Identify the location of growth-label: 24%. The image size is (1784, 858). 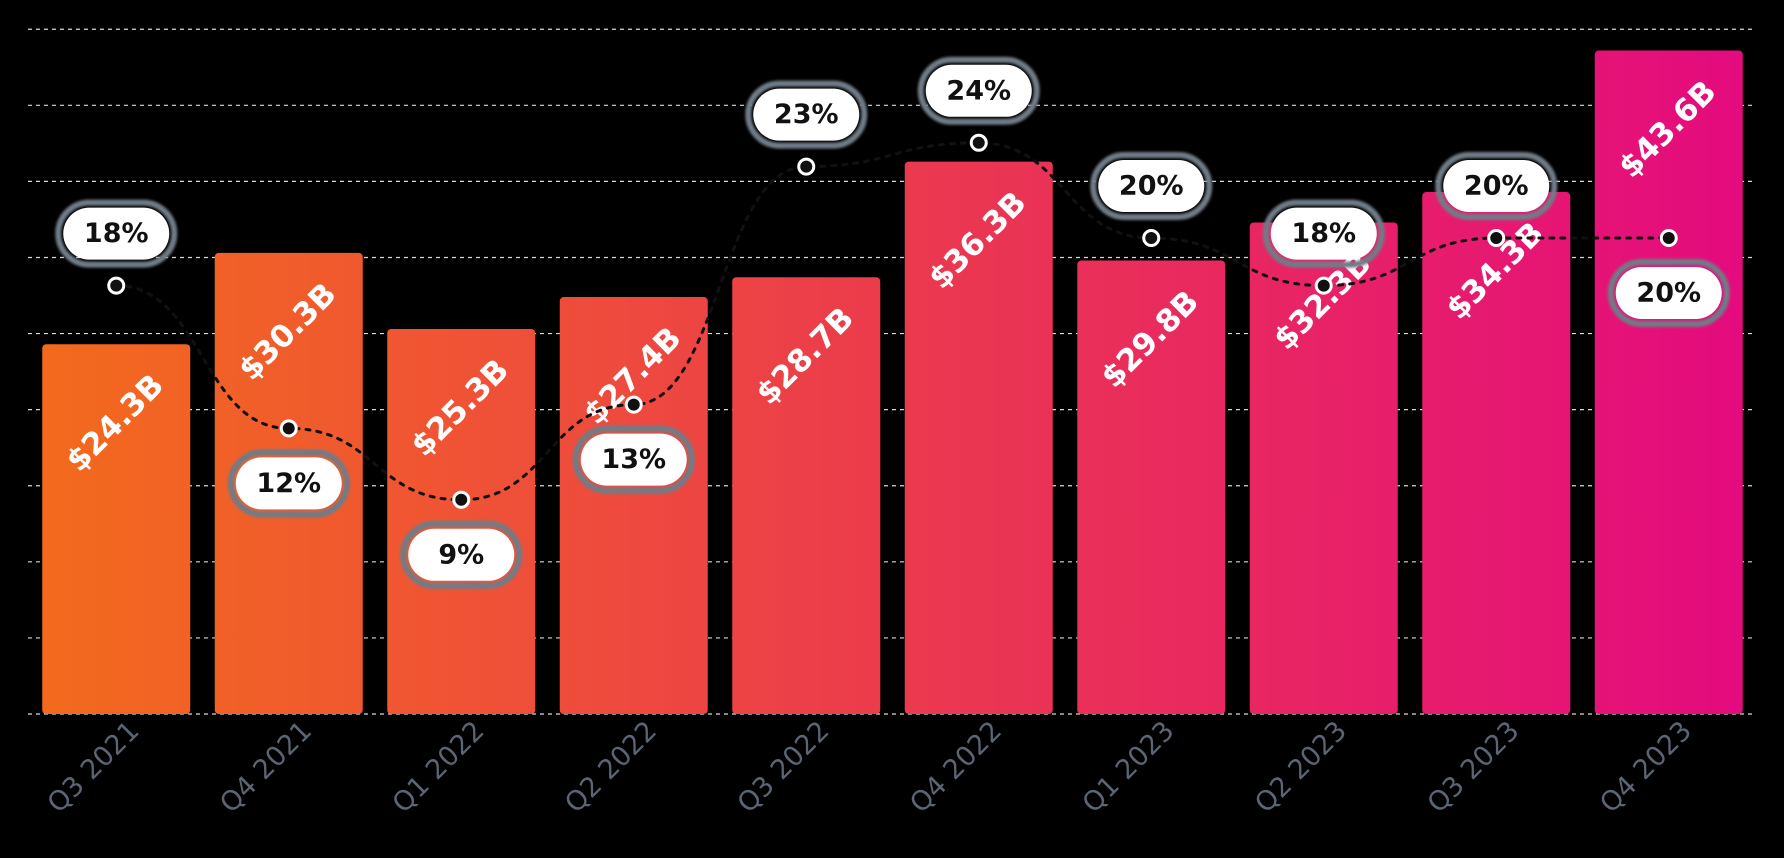
(978, 90).